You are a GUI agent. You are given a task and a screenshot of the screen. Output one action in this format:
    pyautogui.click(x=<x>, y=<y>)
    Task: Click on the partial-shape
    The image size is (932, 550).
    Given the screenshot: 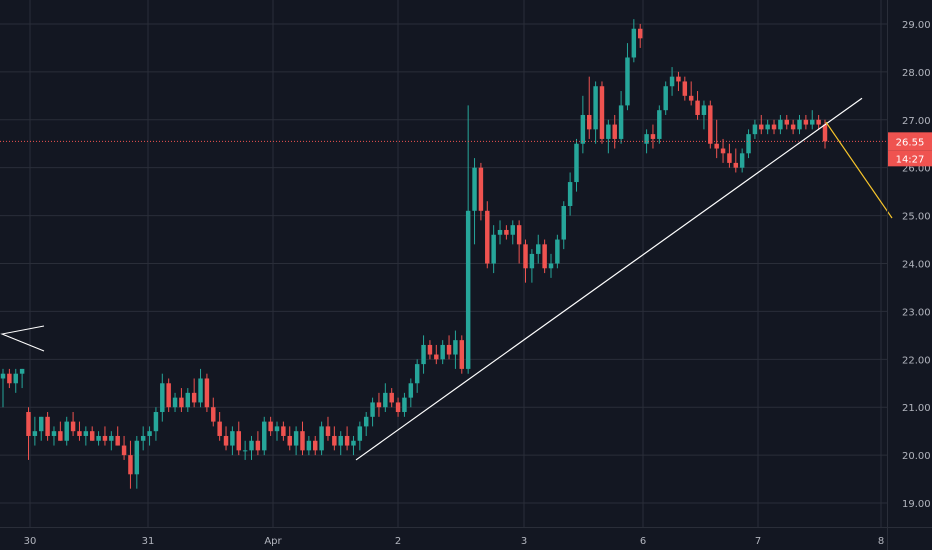 What is the action you would take?
    pyautogui.click(x=22, y=338)
    